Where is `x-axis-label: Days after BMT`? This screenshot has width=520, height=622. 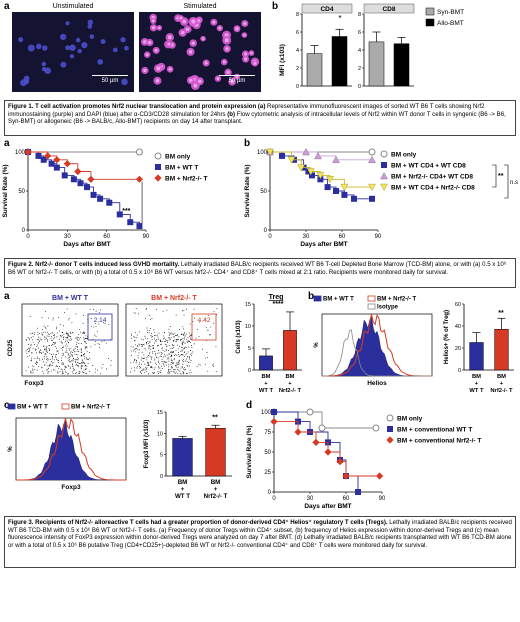 x-axis-label: Days after BMT is located at coordinates (323, 244).